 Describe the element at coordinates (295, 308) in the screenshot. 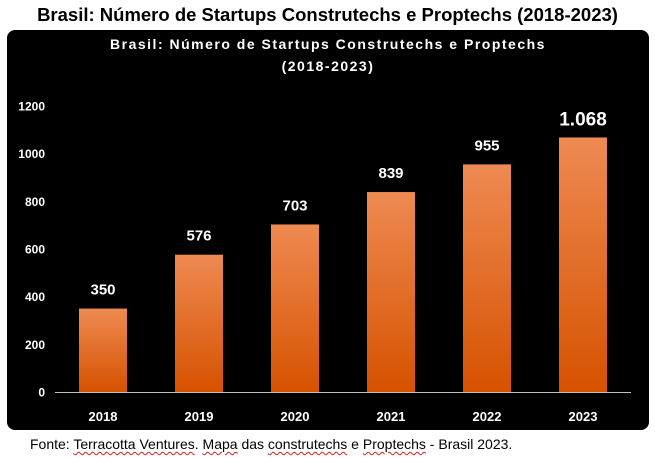

I see `bar-2020` at that location.